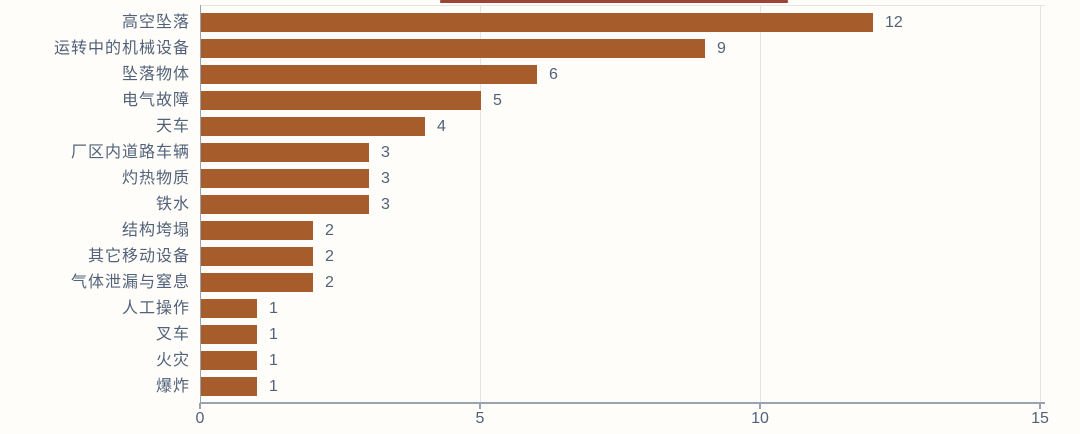 This screenshot has width=1080, height=434. Describe the element at coordinates (172, 334) in the screenshot. I see `category-label: 叉车` at that location.